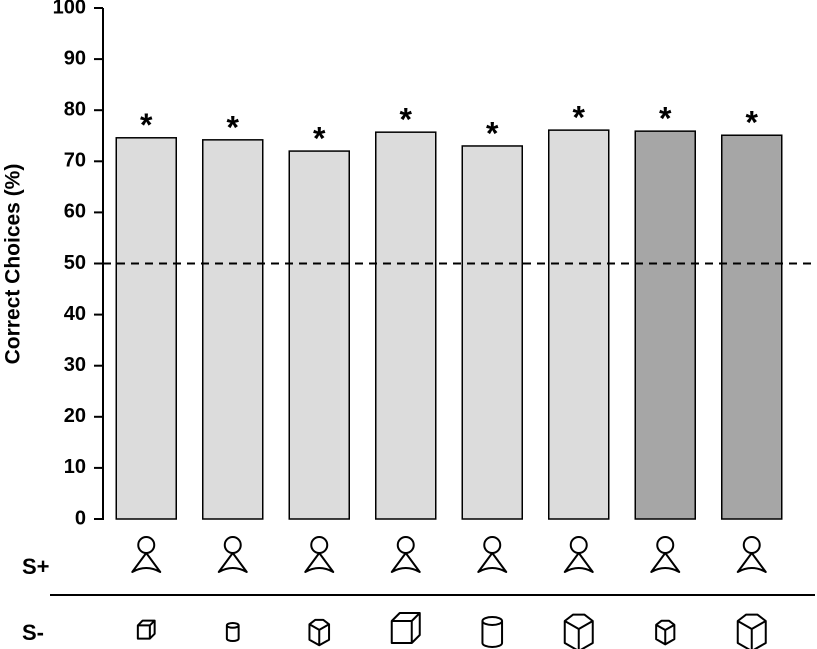 The height and width of the screenshot is (649, 817). I want to click on y-tick-label: 60, so click(75, 212).